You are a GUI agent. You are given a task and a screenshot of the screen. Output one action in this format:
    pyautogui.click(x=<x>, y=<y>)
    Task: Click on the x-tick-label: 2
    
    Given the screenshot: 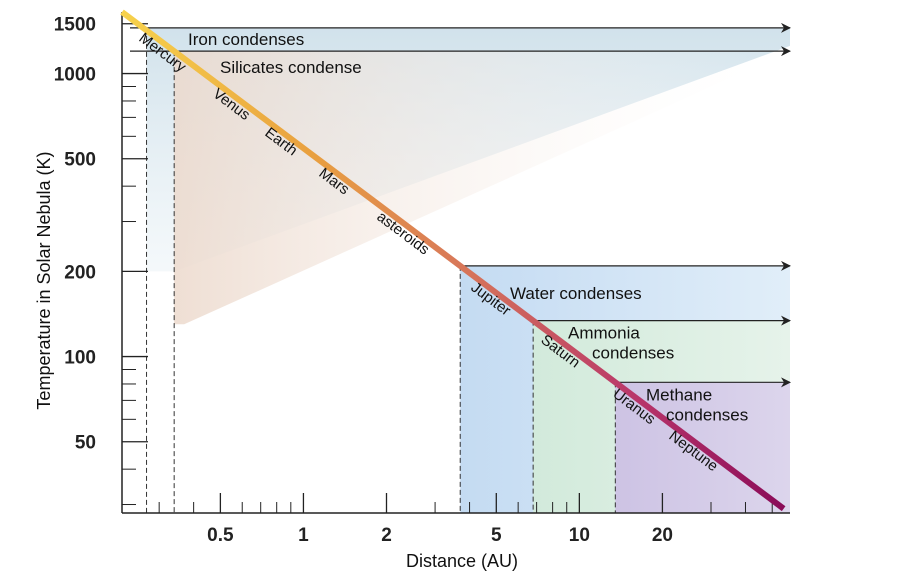 What is the action you would take?
    pyautogui.click(x=386, y=535)
    